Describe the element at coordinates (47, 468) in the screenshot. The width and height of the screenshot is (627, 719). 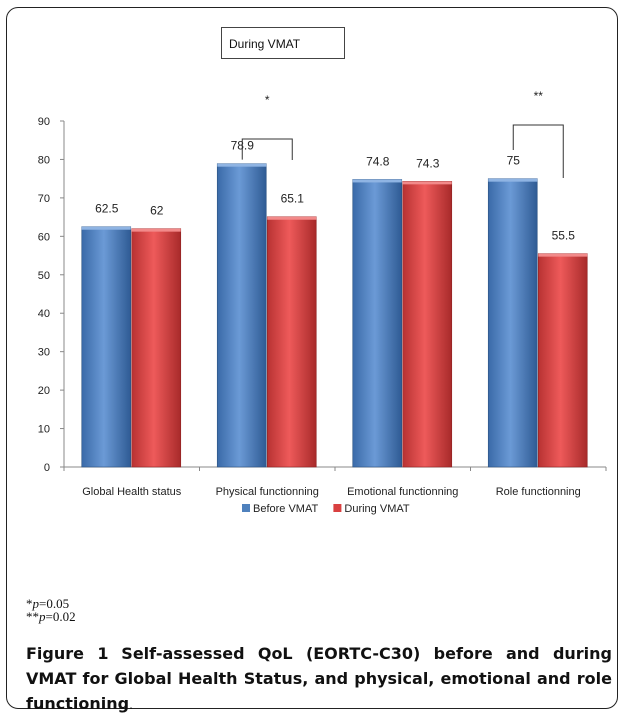
I see `y-tick-label: 0` at that location.